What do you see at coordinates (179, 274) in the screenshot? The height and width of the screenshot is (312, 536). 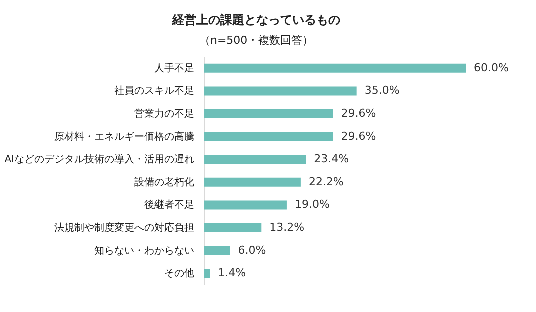 I see `y-tick-label: その他` at bounding box center [179, 274].